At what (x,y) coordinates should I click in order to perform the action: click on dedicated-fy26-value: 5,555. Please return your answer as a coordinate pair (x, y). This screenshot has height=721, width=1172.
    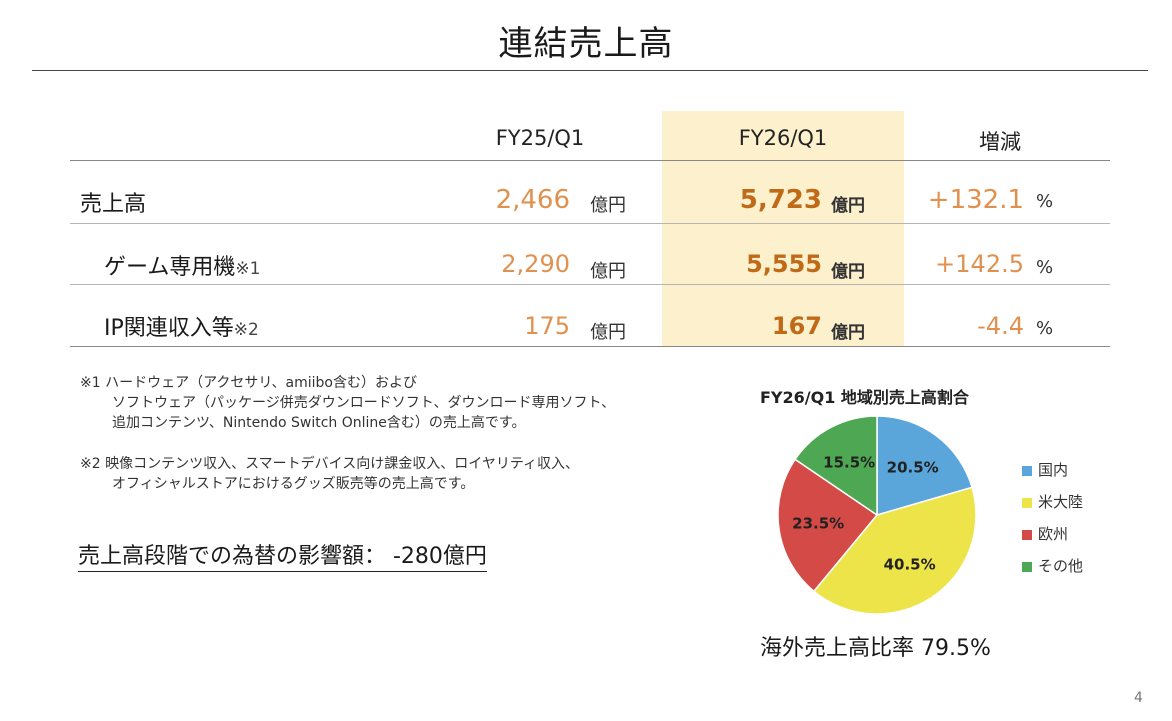
    Looking at the image, I should click on (784, 264).